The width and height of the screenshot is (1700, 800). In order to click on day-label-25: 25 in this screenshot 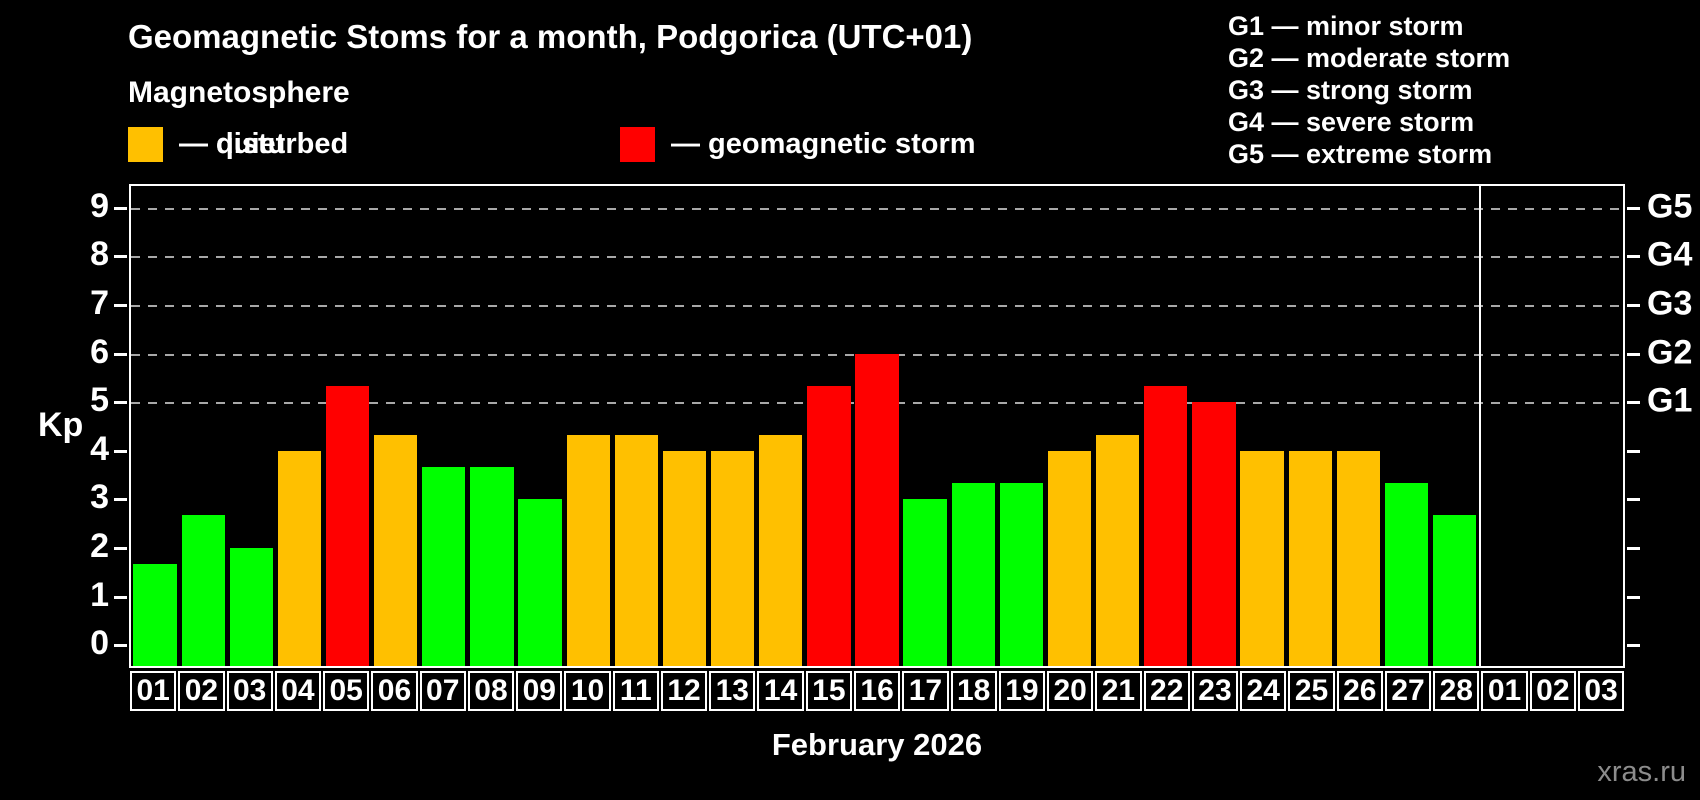, I will do `click(1311, 691)`.